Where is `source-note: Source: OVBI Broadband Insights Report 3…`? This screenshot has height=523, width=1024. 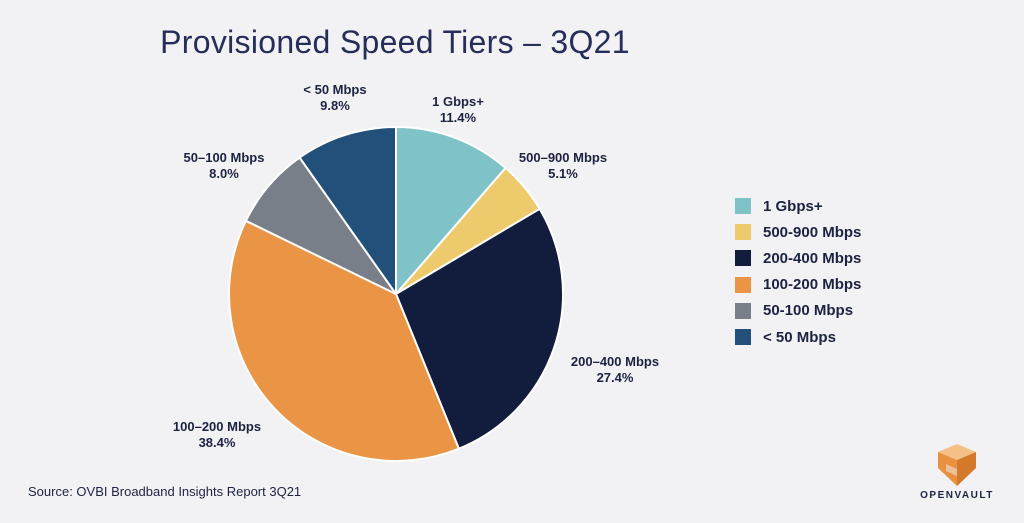 source-note: Source: OVBI Broadband Insights Report 3… is located at coordinates (165, 491).